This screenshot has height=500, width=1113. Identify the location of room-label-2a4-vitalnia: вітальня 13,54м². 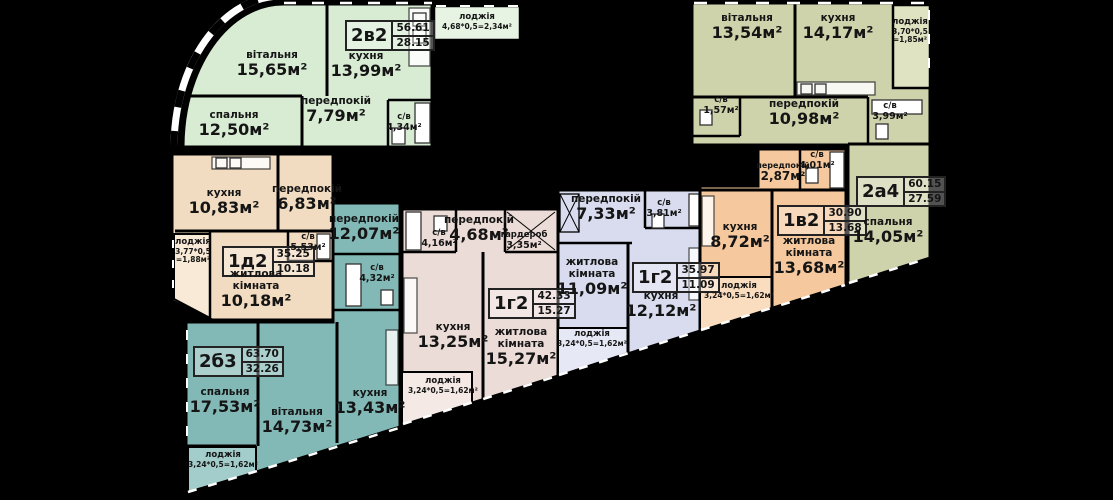
(747, 27).